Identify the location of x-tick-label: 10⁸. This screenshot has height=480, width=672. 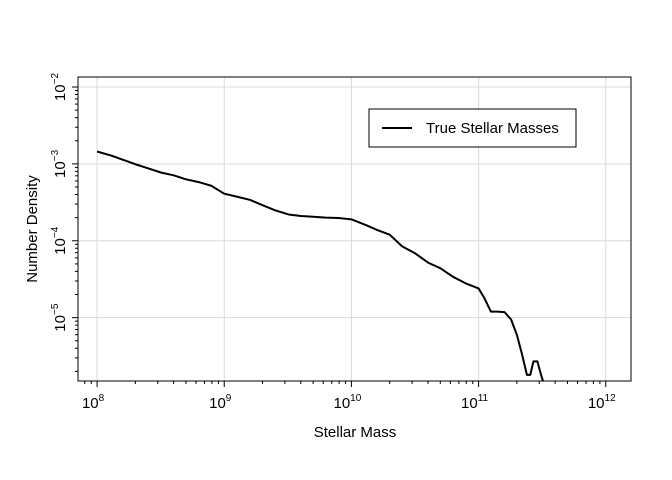
(93, 402).